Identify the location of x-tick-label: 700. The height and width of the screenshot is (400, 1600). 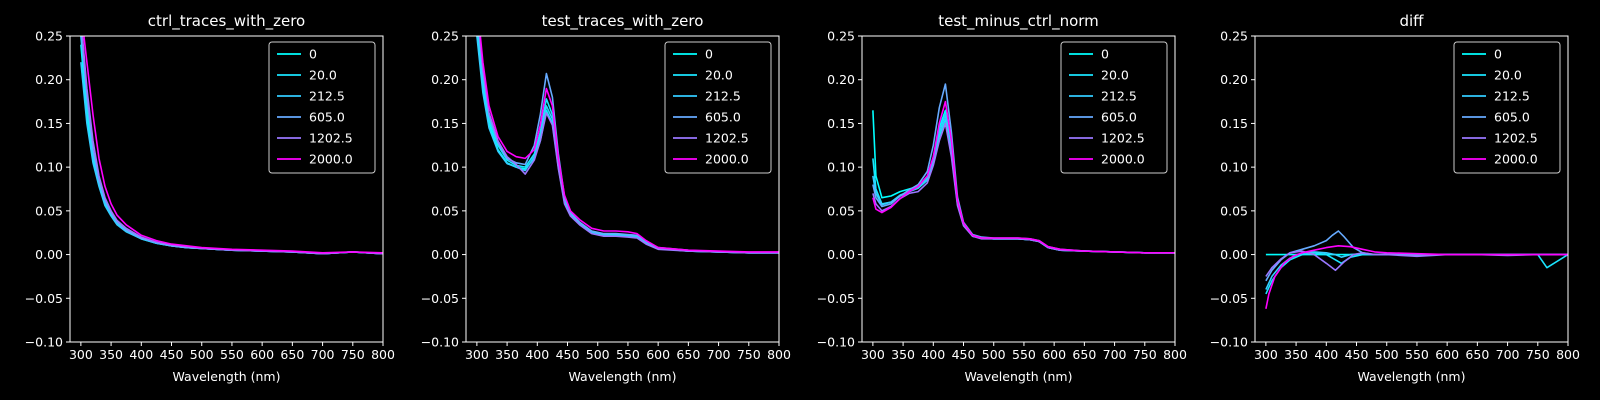
(1115, 354).